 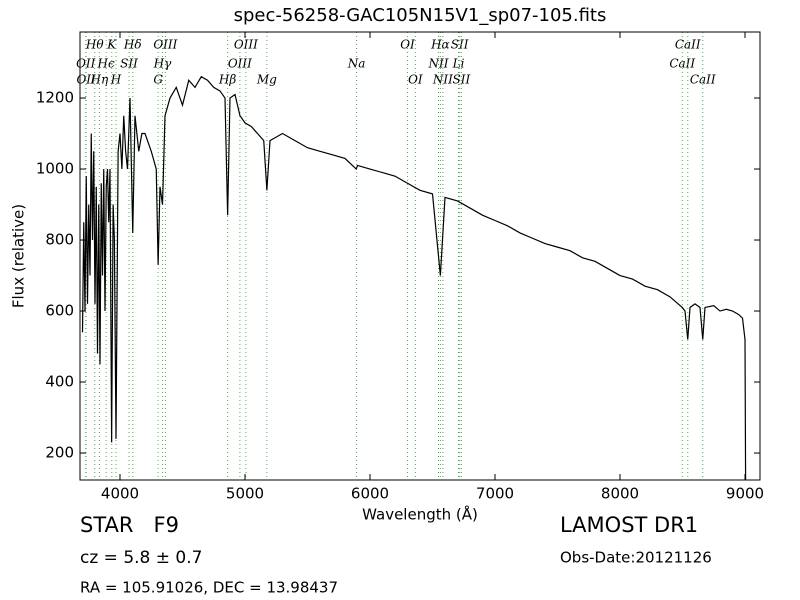 I want to click on y-tick-label: 400, so click(x=59, y=382).